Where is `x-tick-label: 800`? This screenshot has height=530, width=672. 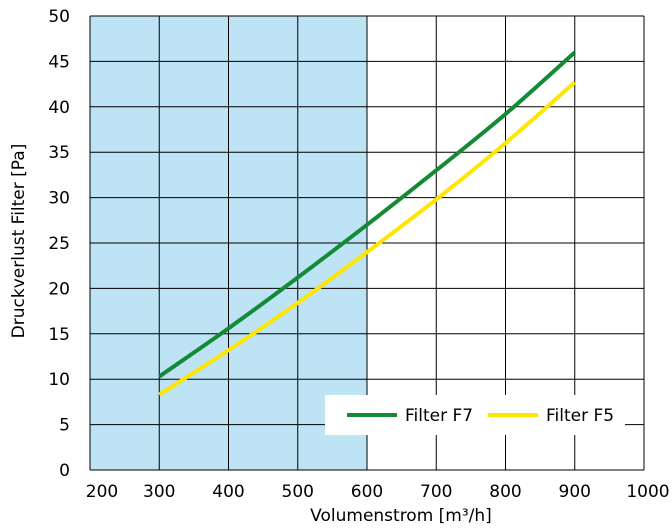 x-tick-label: 800 is located at coordinates (505, 492).